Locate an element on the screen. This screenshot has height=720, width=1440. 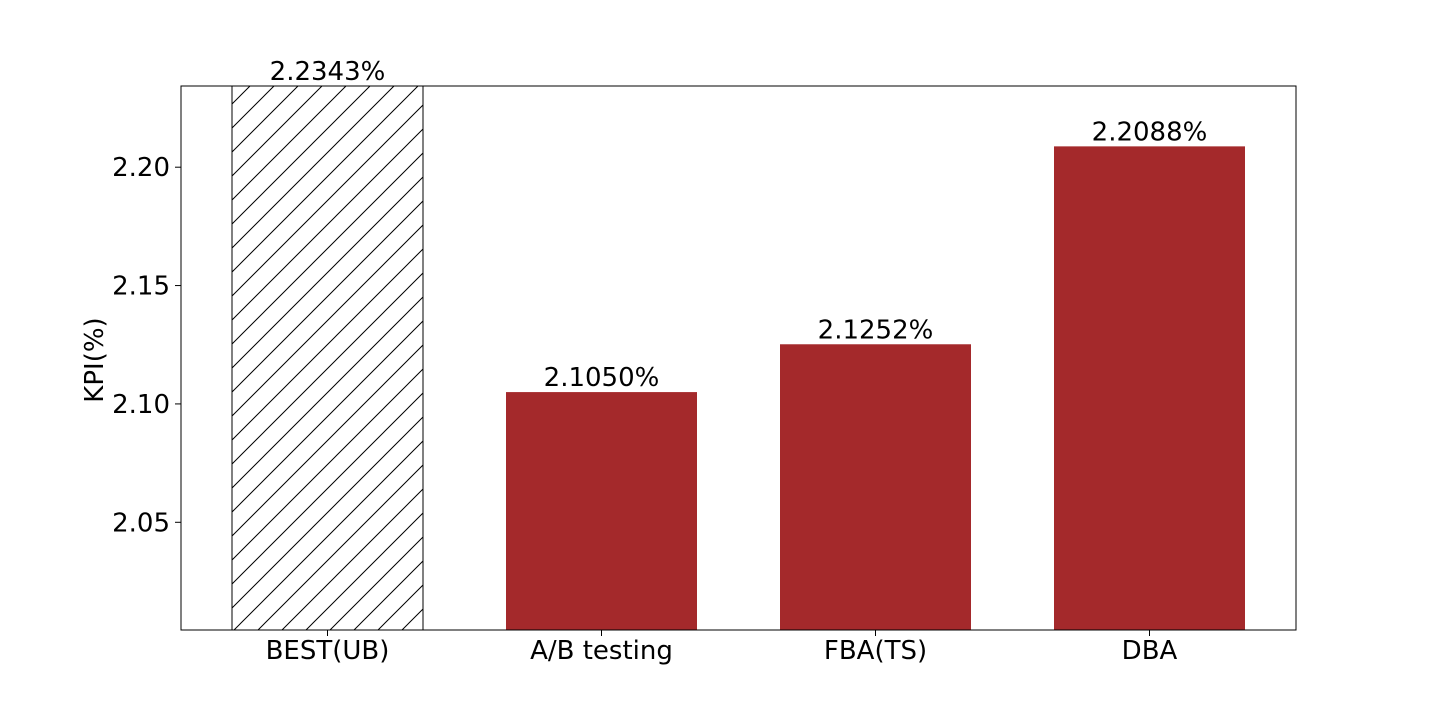
x-tick-label-fba-ts: FBA(TS) is located at coordinates (875, 651).